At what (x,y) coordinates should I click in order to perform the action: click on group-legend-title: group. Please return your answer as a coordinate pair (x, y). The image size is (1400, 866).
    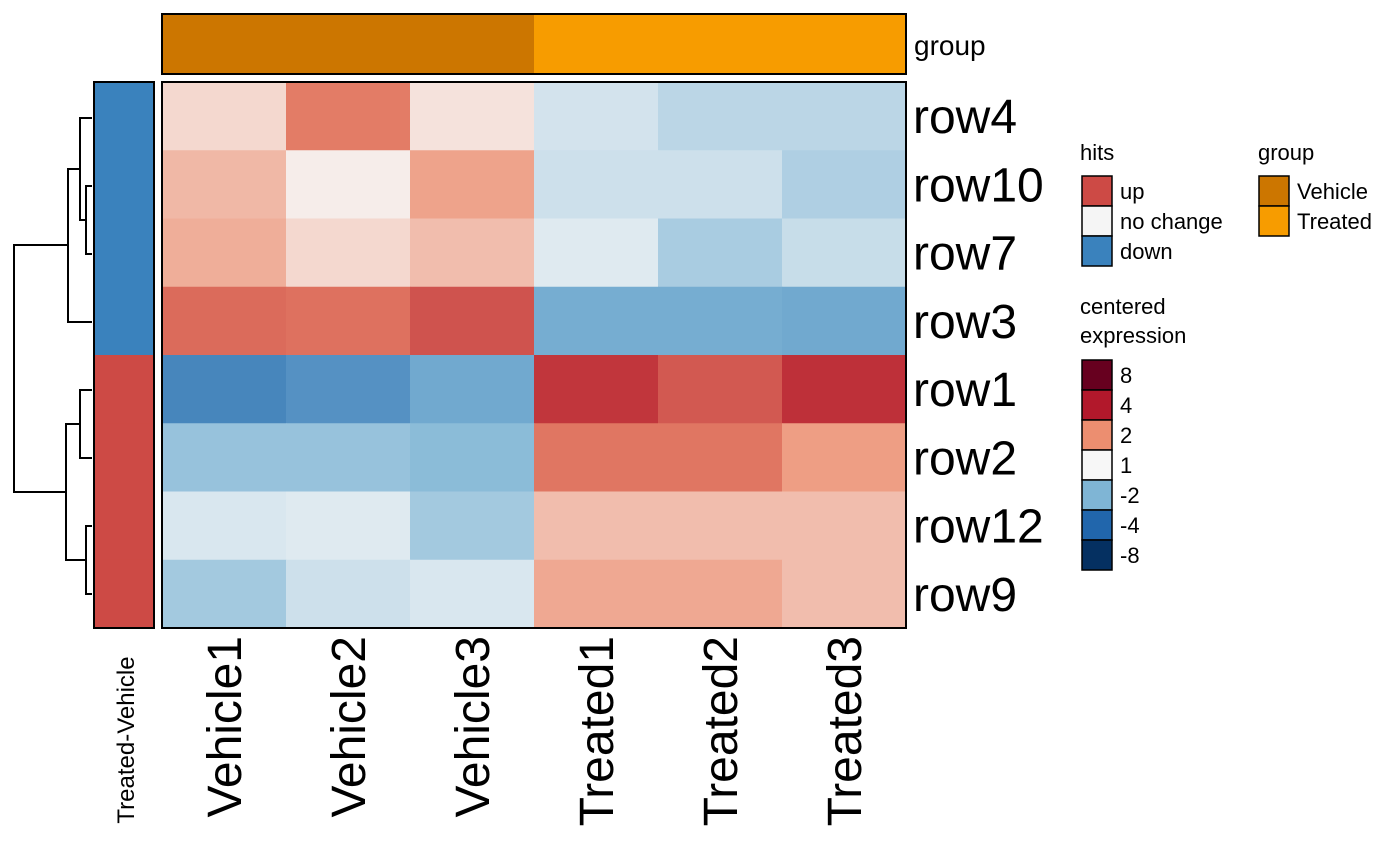
    Looking at the image, I should click on (1286, 152).